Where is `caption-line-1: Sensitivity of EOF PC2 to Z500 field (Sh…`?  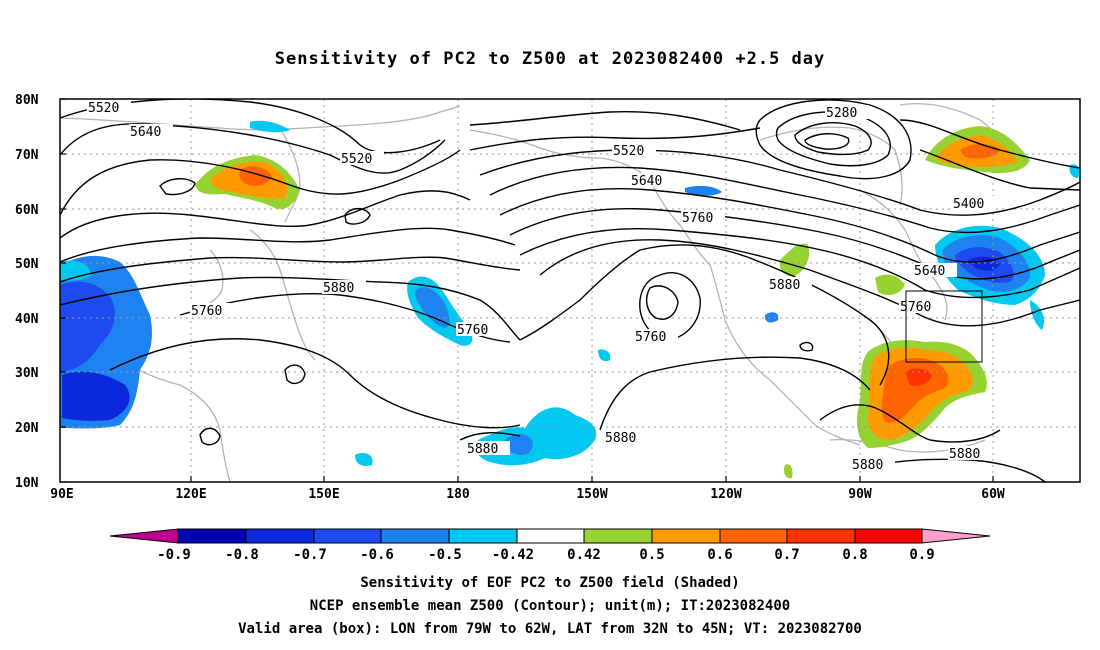
caption-line-1: Sensitivity of EOF PC2 to Z500 field (Sh… is located at coordinates (550, 583).